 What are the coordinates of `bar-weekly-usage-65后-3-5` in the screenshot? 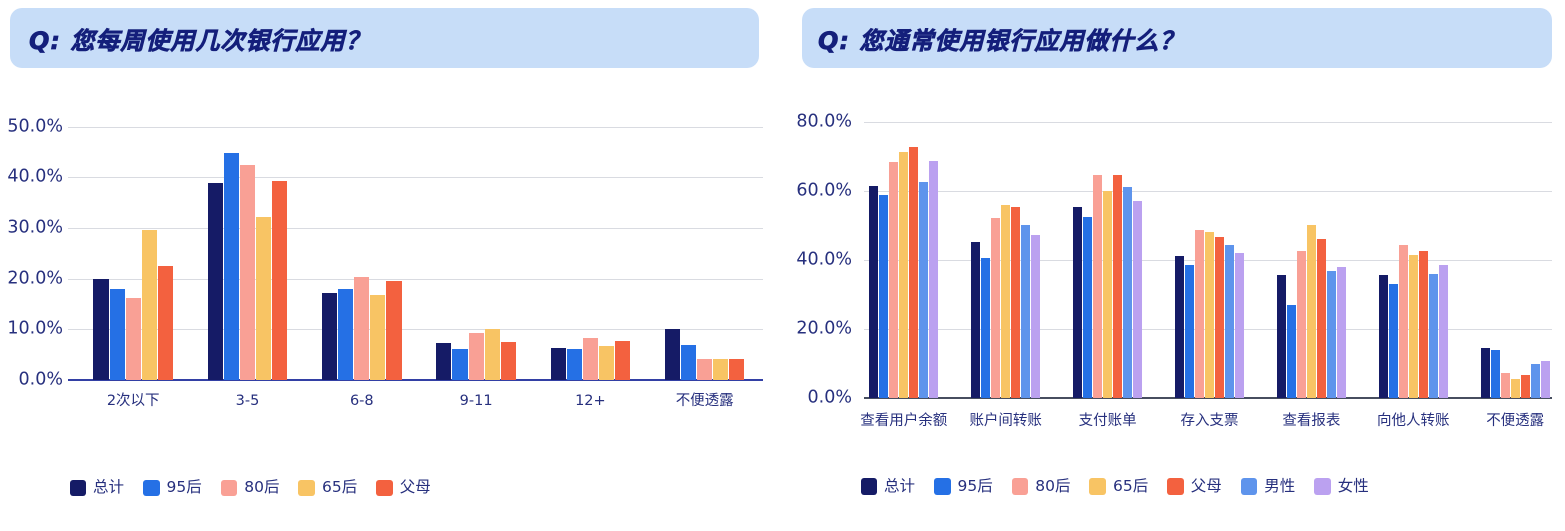 It's located at (264, 298).